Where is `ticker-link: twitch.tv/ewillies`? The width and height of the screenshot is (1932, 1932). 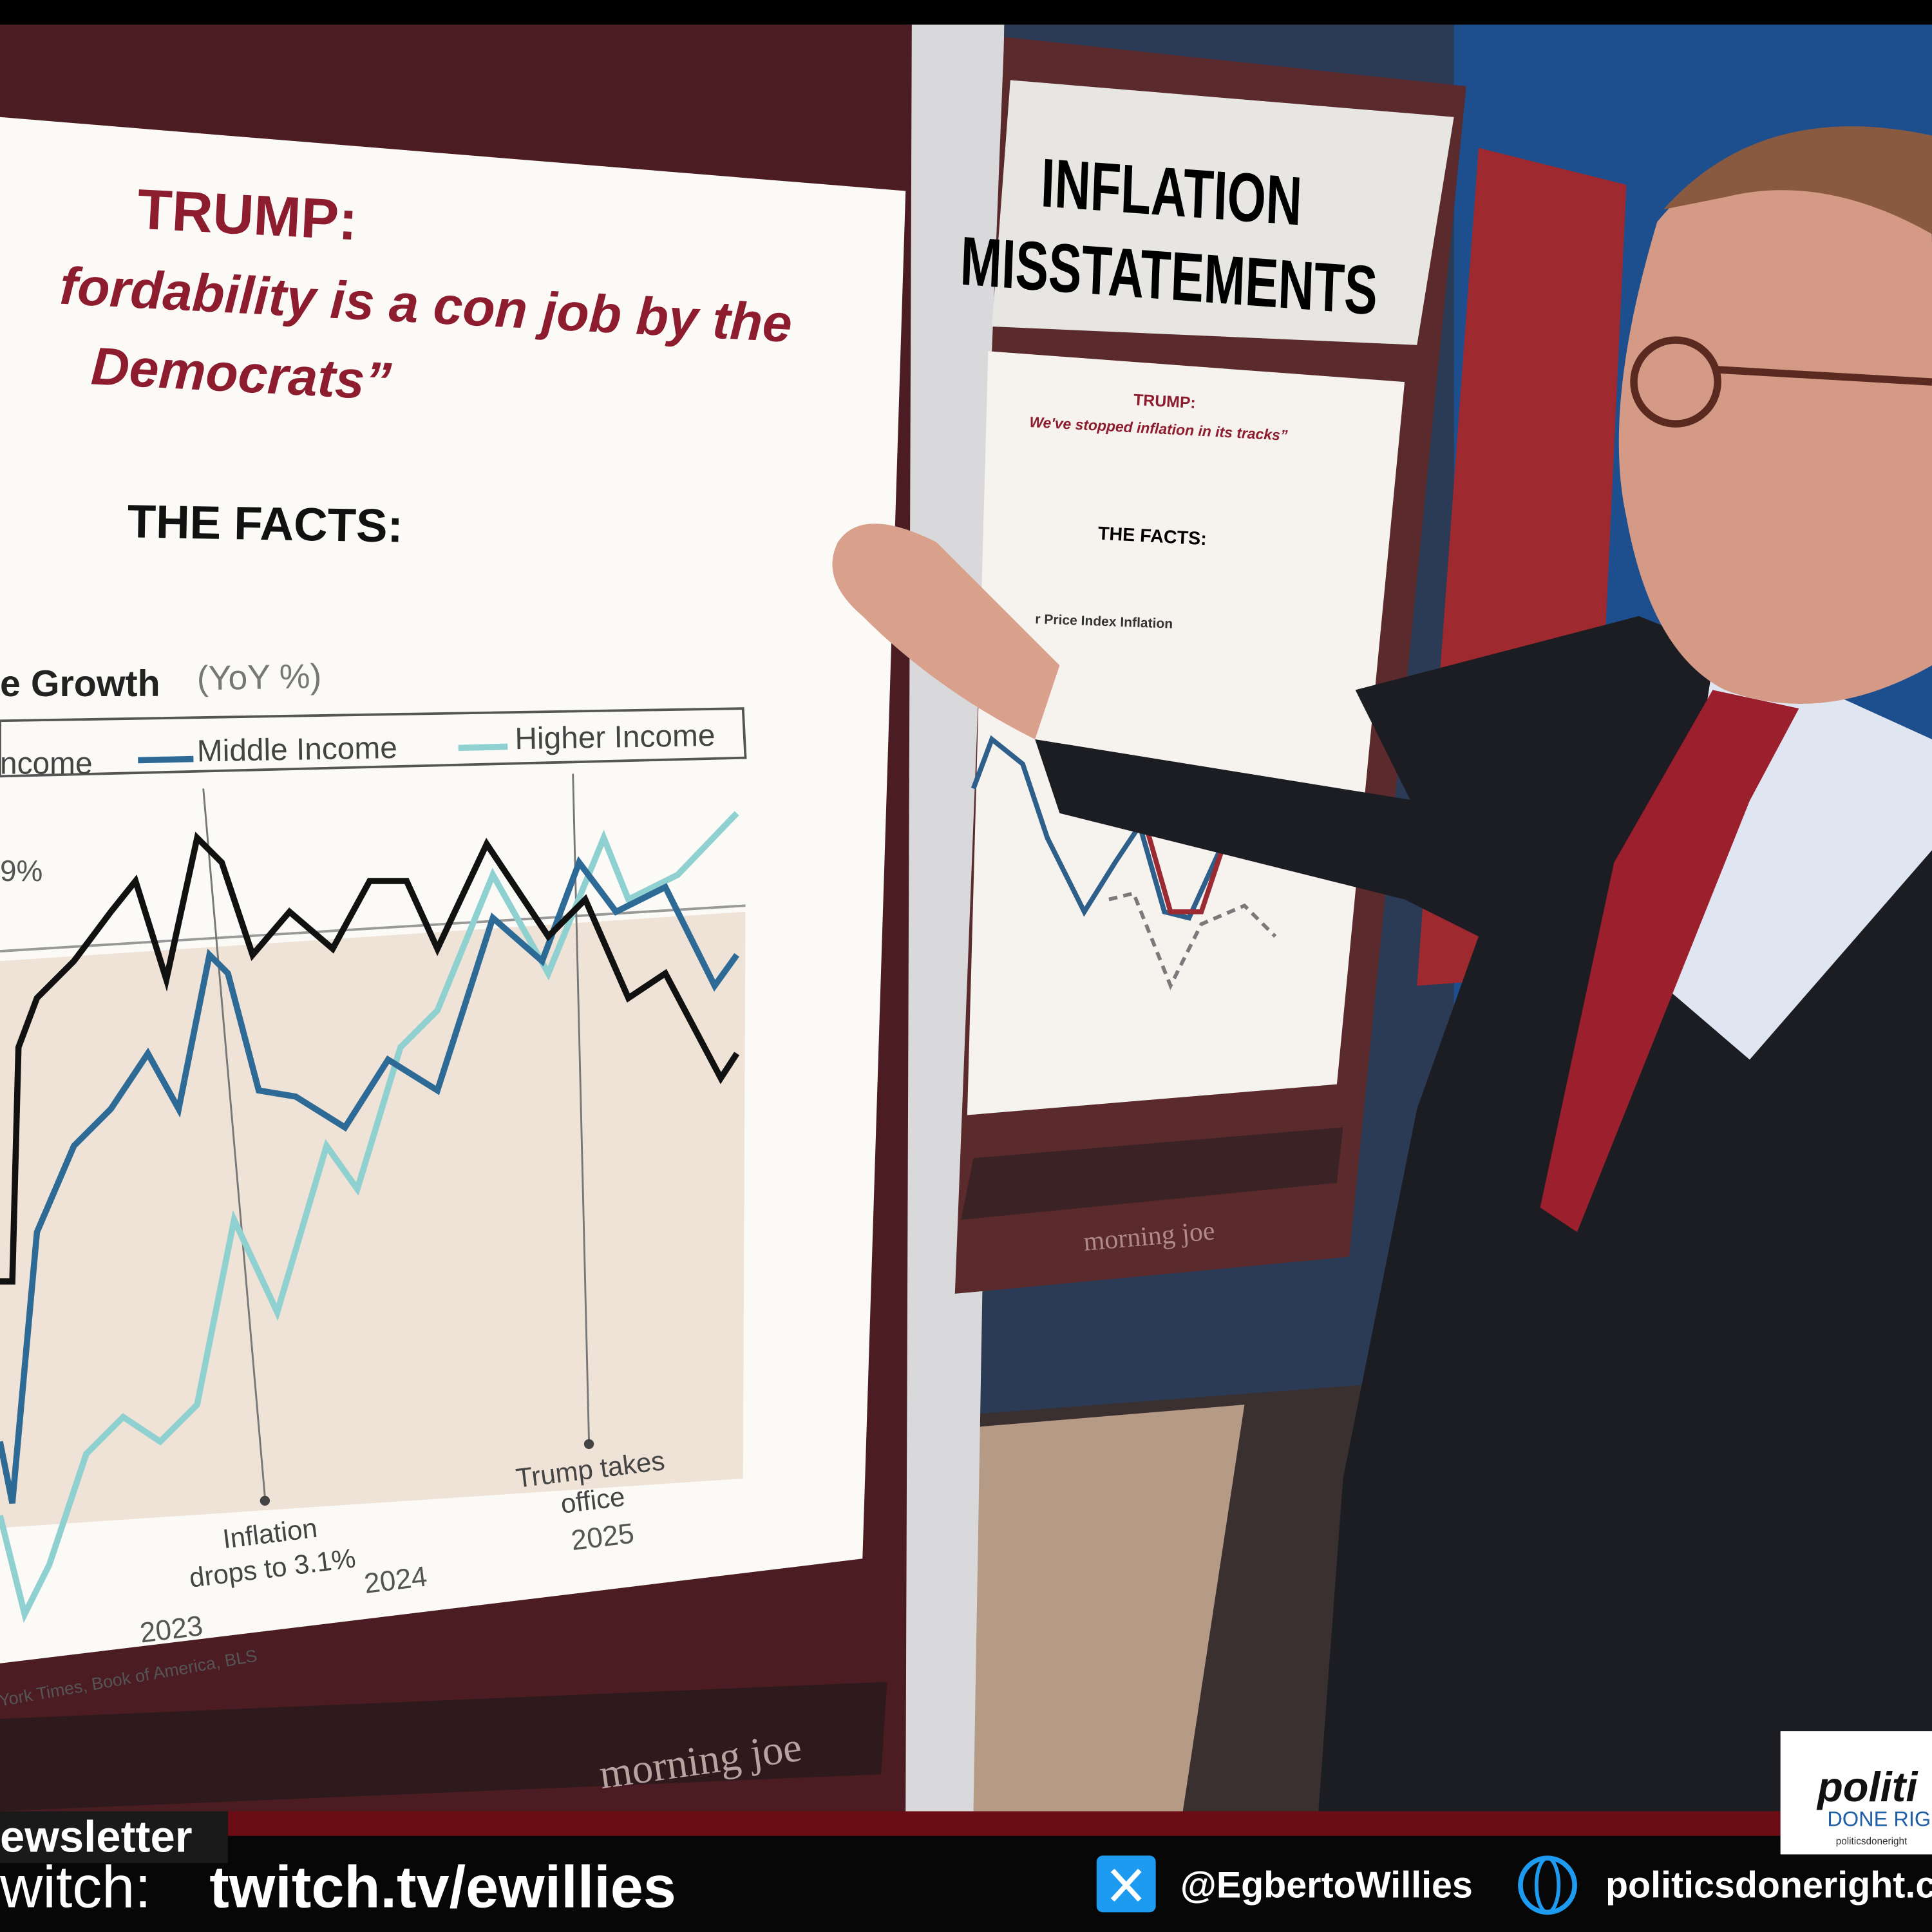 ticker-link: twitch.tv/ewillies is located at coordinates (443, 1888).